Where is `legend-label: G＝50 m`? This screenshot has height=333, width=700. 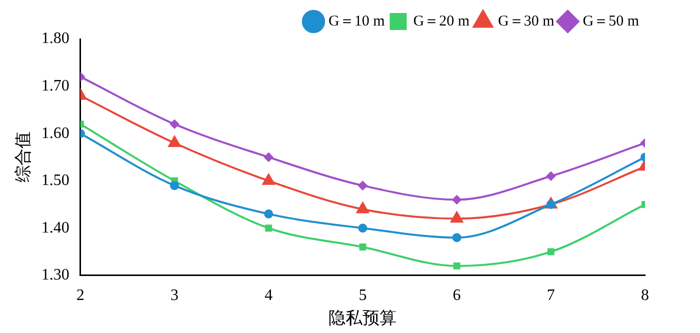 legend-label: G＝50 m is located at coordinates (611, 21).